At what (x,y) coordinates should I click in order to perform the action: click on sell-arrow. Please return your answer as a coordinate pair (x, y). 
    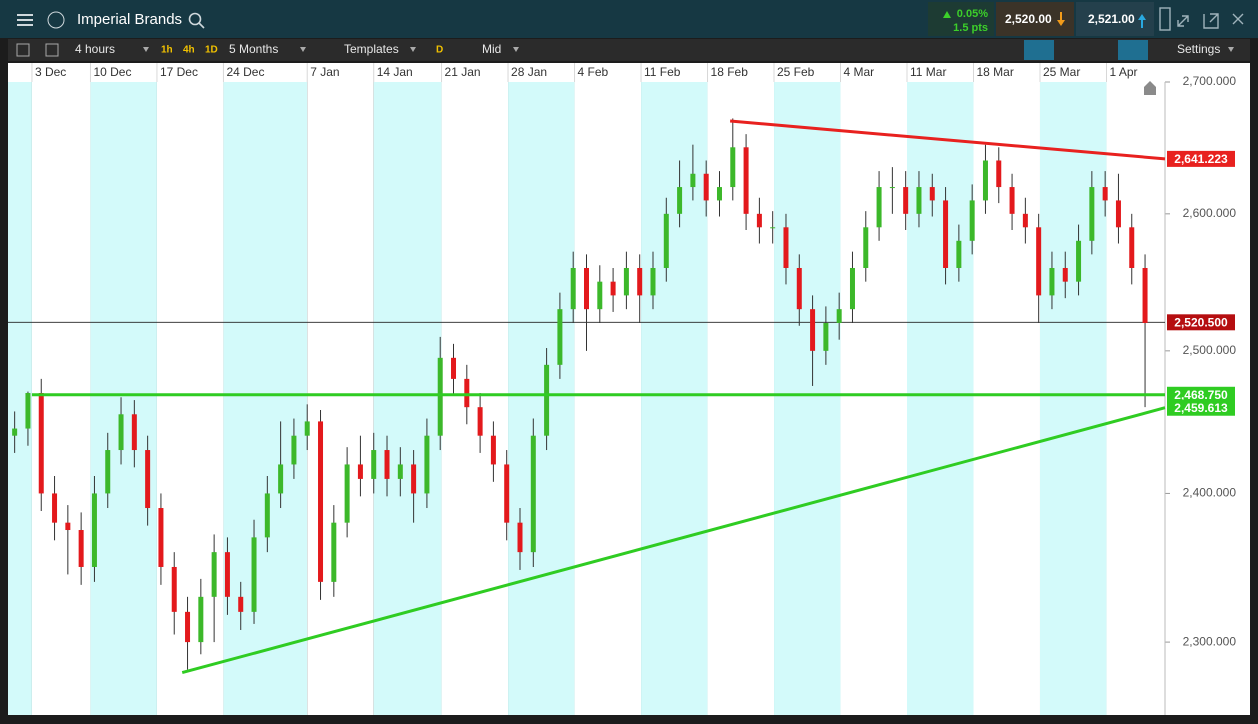
    Looking at the image, I should click on (1061, 19).